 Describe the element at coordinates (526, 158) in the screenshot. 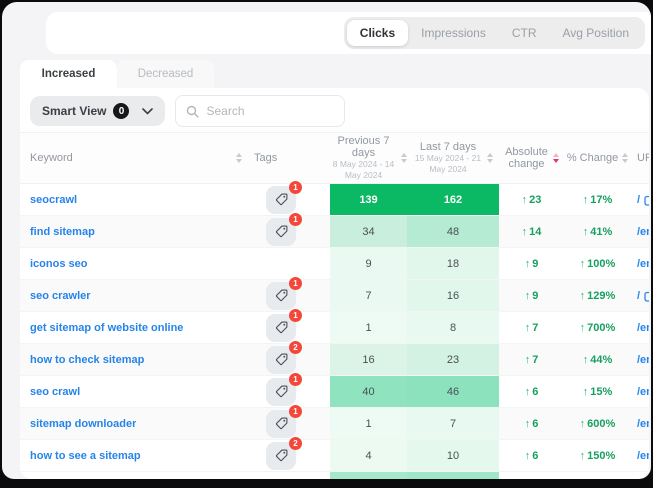

I see `absolute-change-column-header: Absolute change` at that location.